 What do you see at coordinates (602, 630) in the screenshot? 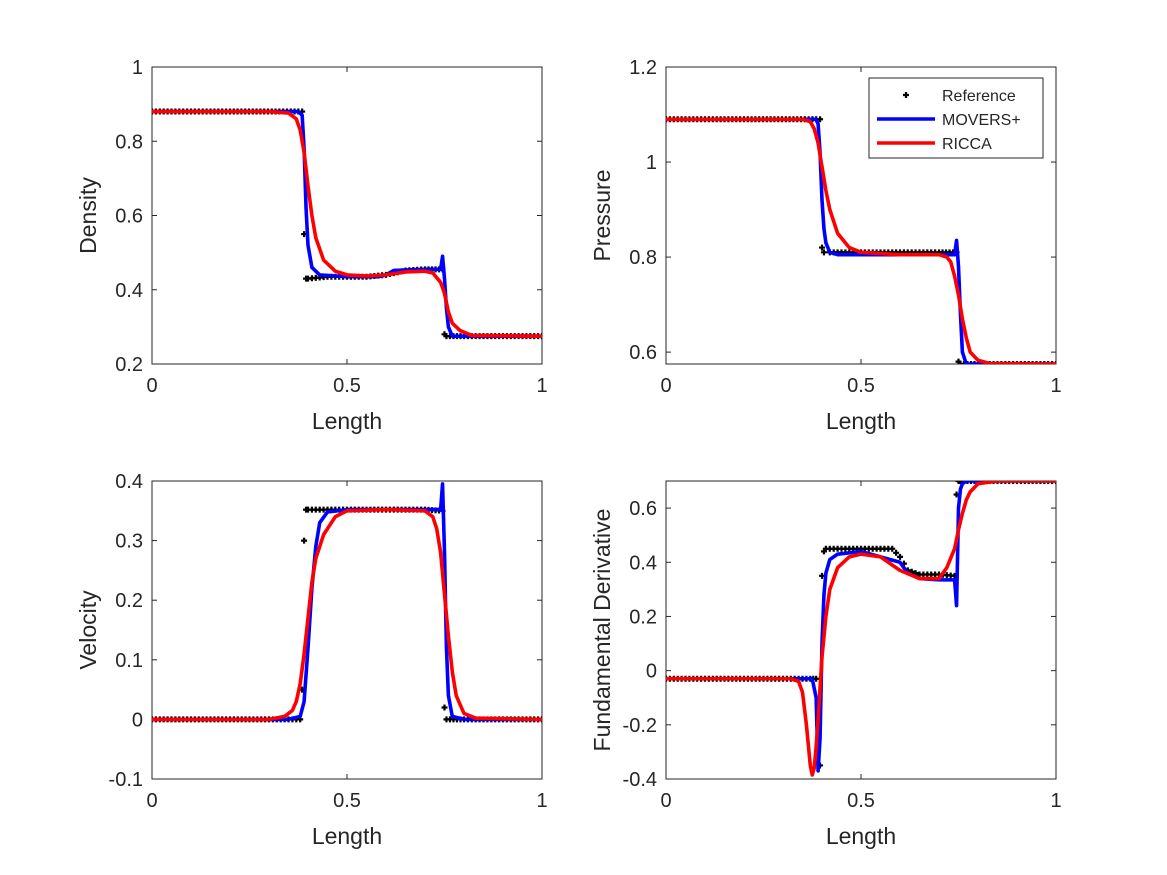
I see `fundamental-derivative-ylabel: Fundamental Derivative` at bounding box center [602, 630].